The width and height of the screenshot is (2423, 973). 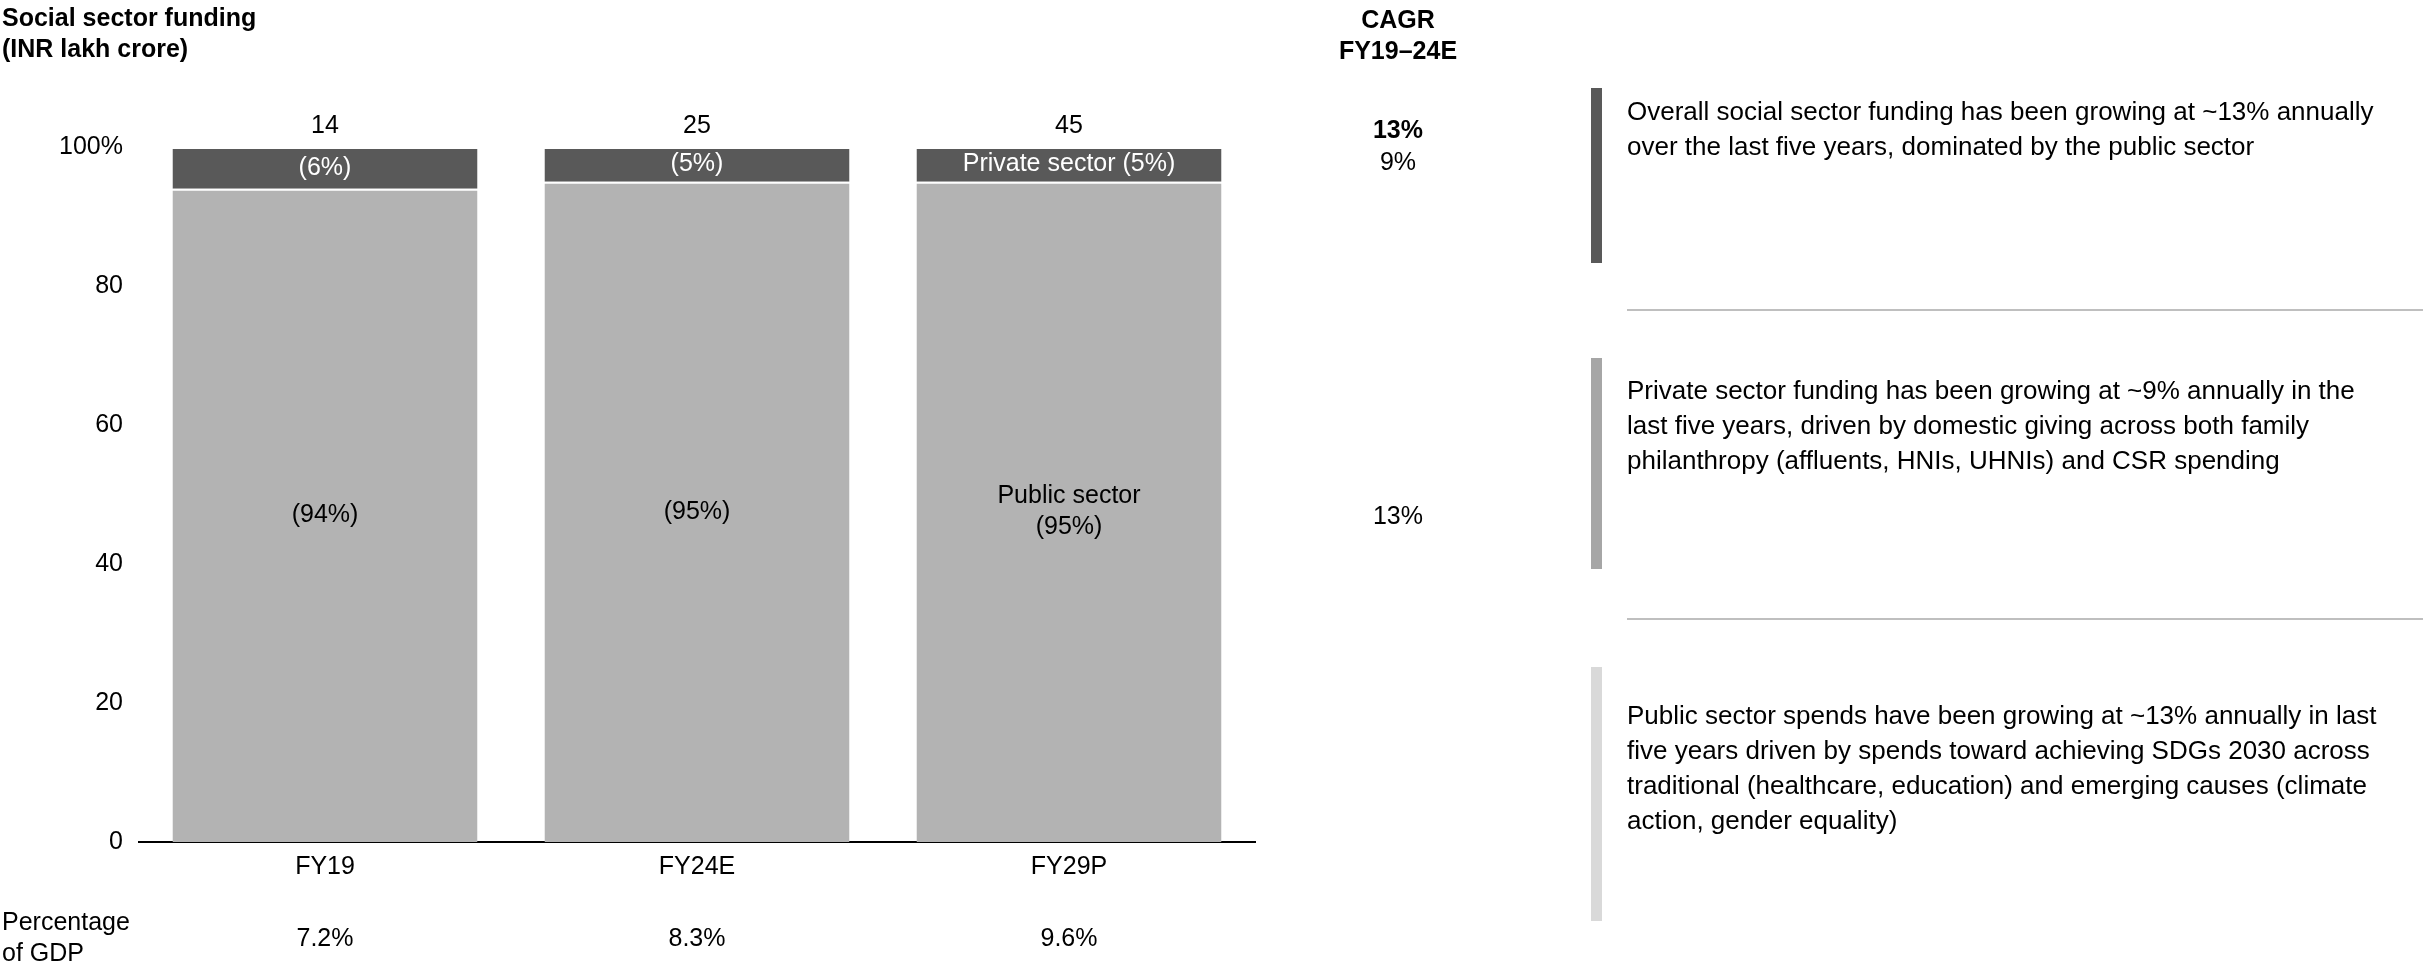 What do you see at coordinates (109, 422) in the screenshot?
I see `y-tick-label: 60` at bounding box center [109, 422].